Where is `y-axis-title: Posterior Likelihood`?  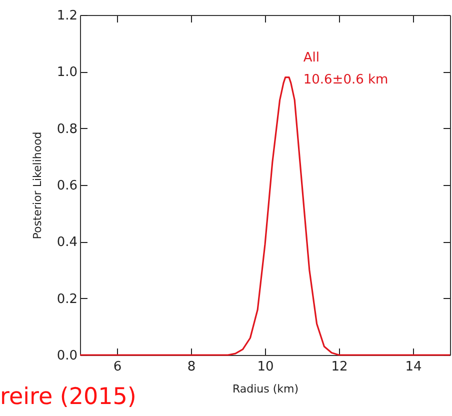 y-axis-title: Posterior Likelihood is located at coordinates (37, 186).